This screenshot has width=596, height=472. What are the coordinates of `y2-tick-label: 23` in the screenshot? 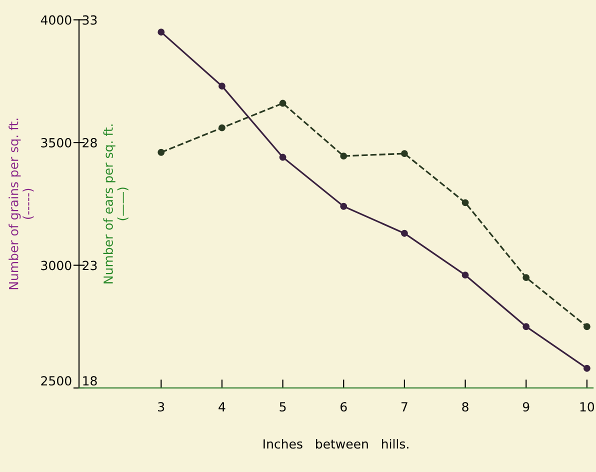 It's located at (89, 265).